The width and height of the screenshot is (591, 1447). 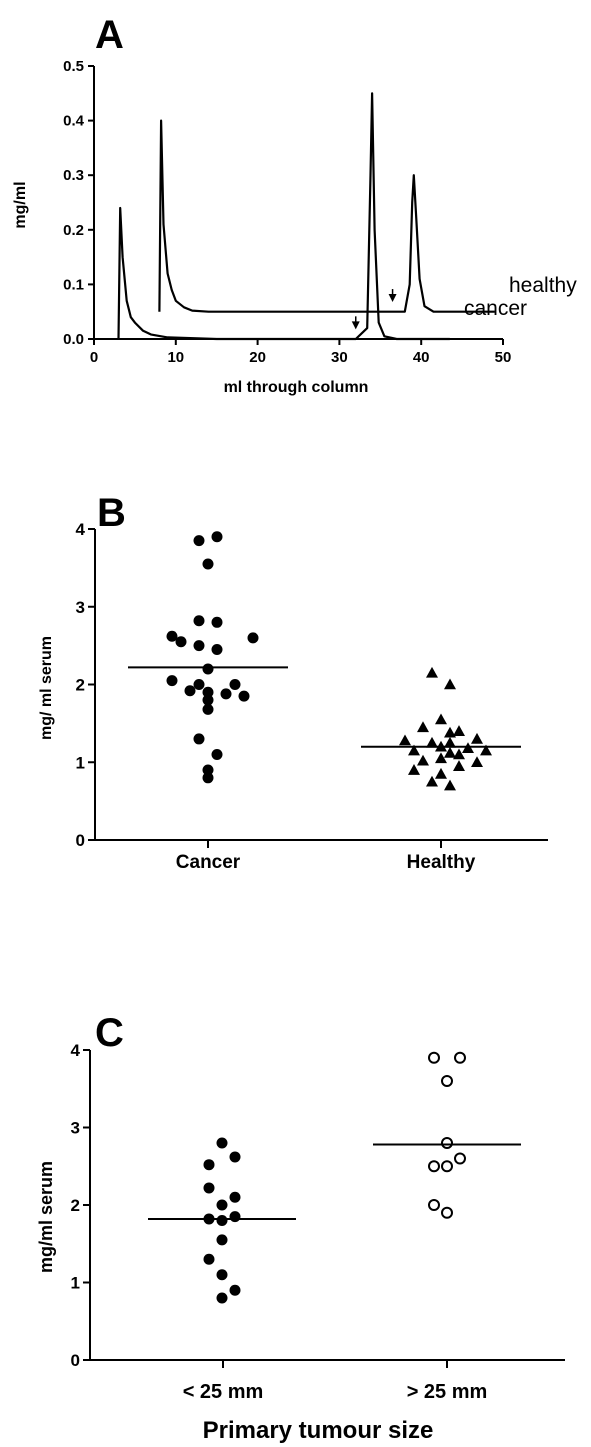 What do you see at coordinates (109, 1033) in the screenshot?
I see `panel-c-letter: C` at bounding box center [109, 1033].